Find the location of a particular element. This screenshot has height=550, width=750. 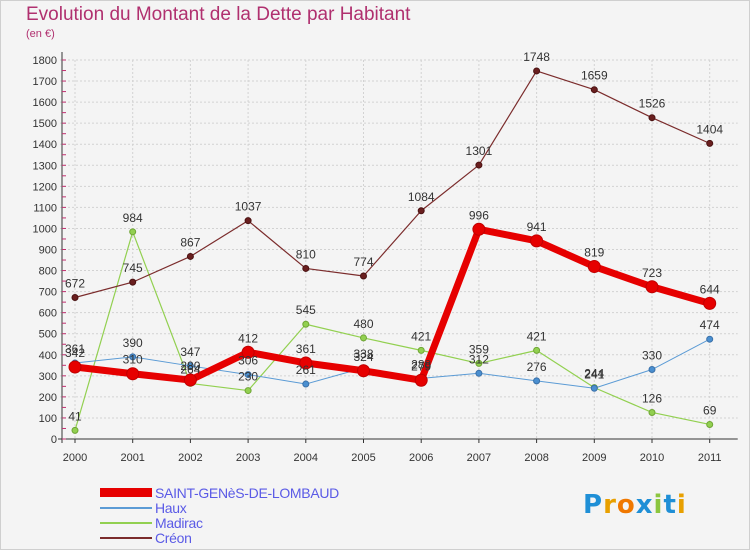

data-label: 41 is located at coordinates (75, 416).